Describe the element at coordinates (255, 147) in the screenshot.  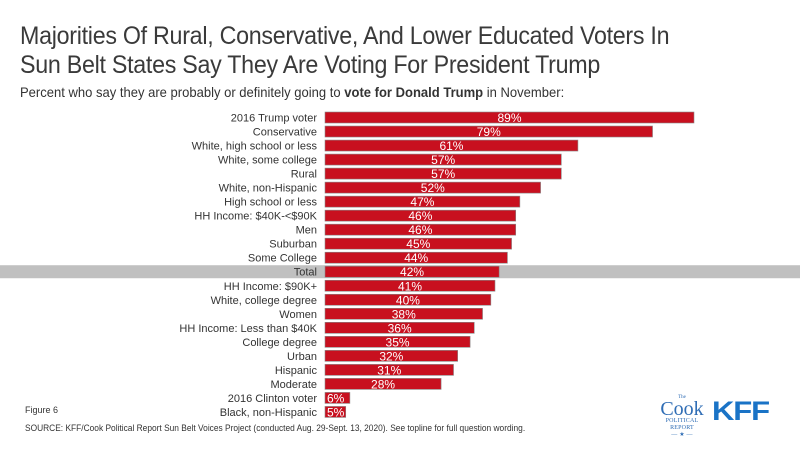
I see `category-label: White, high school or less` at that location.